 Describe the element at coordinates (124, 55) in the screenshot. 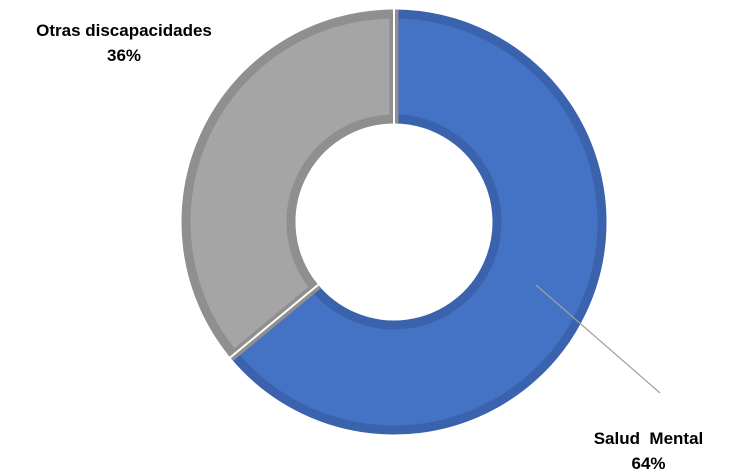

I see `data-label-otras-percent: 36%` at that location.